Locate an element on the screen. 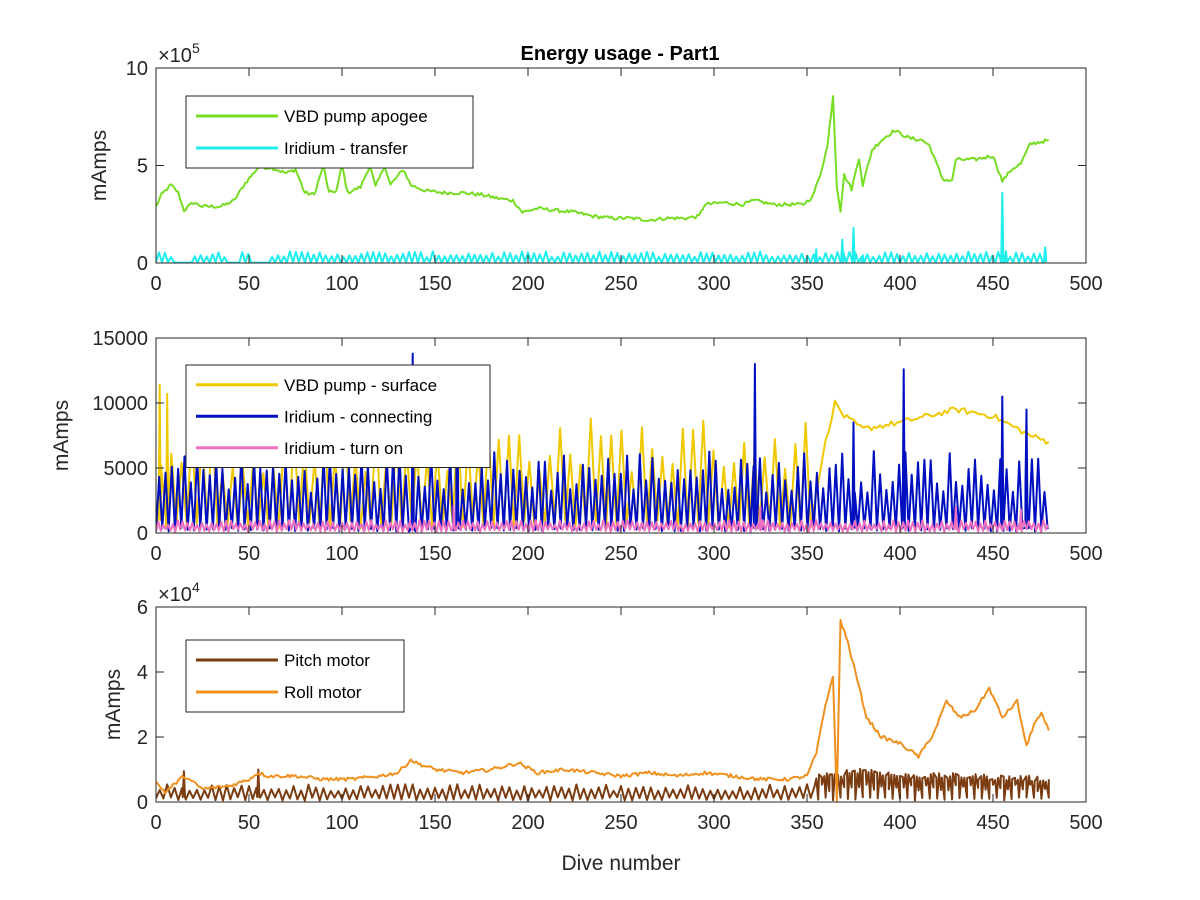 The width and height of the screenshot is (1200, 900). series-line-iridium-connecting is located at coordinates (602, 442).